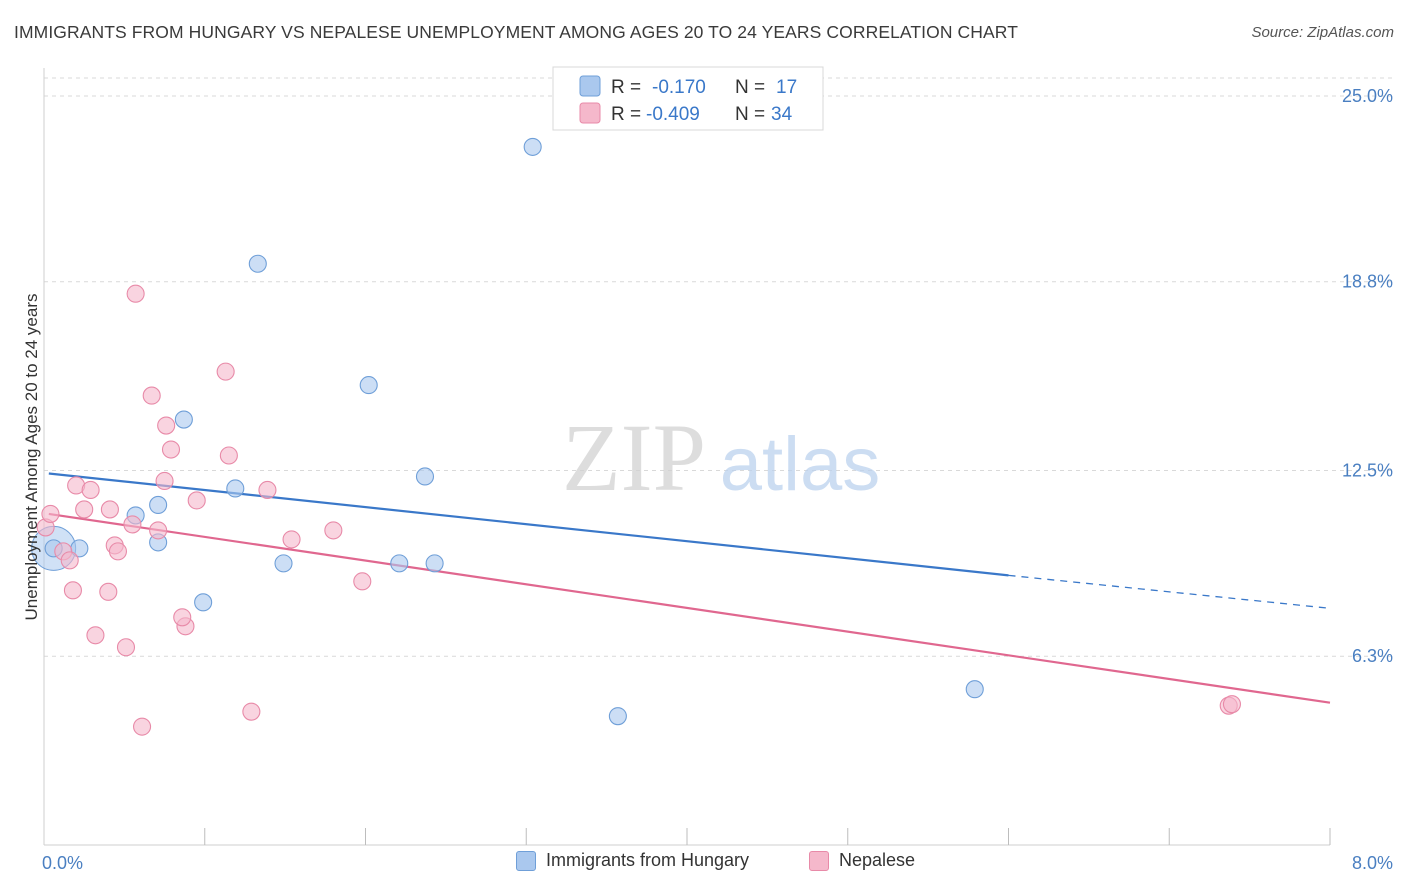  Describe the element at coordinates (626, 87) in the screenshot. I see `legend-top-r-label-1: R =` at that location.